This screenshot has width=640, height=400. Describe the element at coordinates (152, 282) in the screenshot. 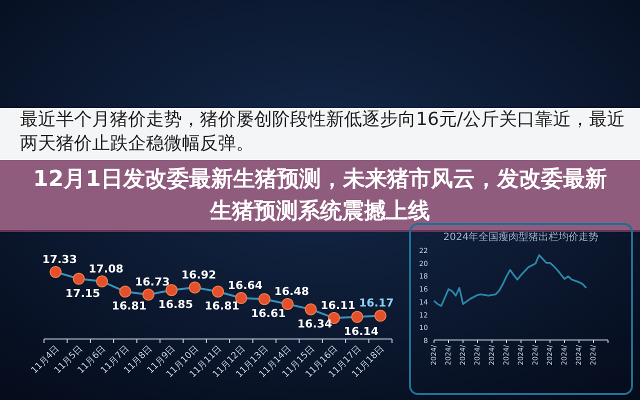

I see `data-label: 16.73` at that location.